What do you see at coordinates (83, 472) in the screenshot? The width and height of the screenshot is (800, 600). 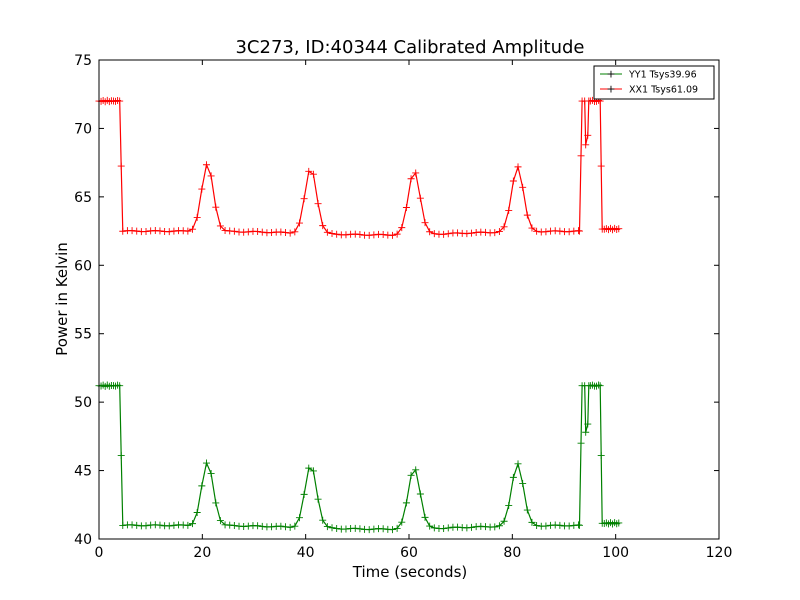 I see `y-tick-label: 45` at bounding box center [83, 472].